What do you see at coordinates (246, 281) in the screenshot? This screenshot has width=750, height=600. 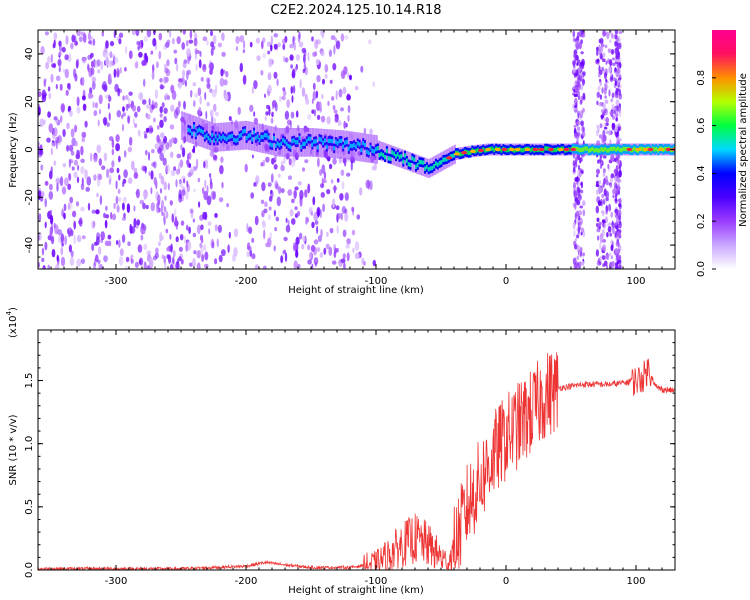 I see `x-tick-label: -200` at bounding box center [246, 281].